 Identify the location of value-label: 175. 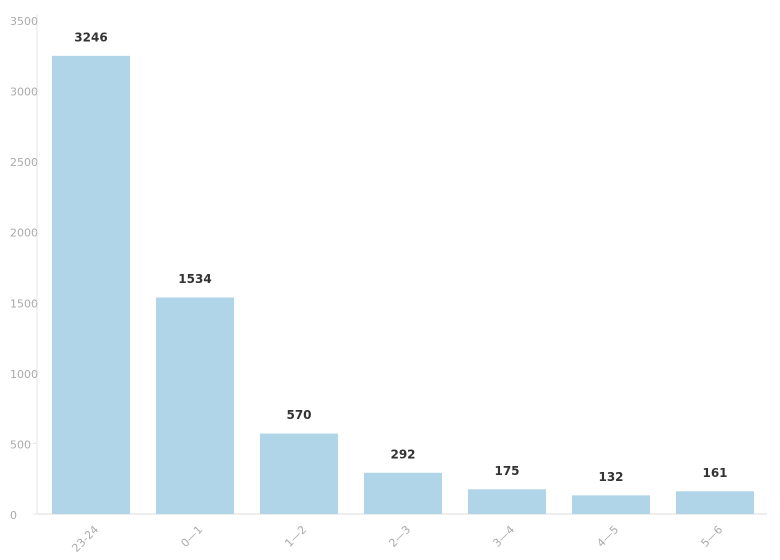
(506, 471).